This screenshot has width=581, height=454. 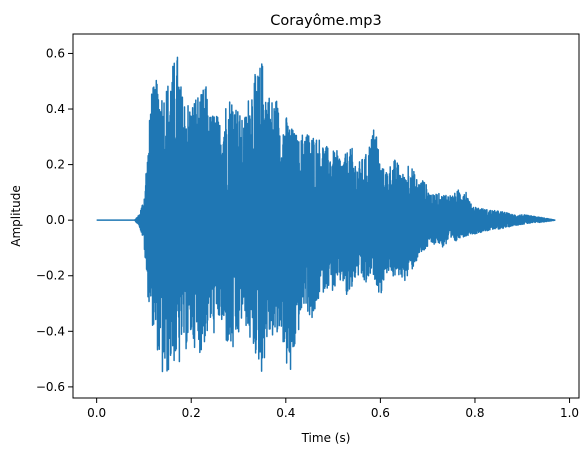 What do you see at coordinates (333, 409) in the screenshot?
I see `x-axis-ticks: 0.0 0.2 0.4 0.6 0.8 1.0` at bounding box center [333, 409].